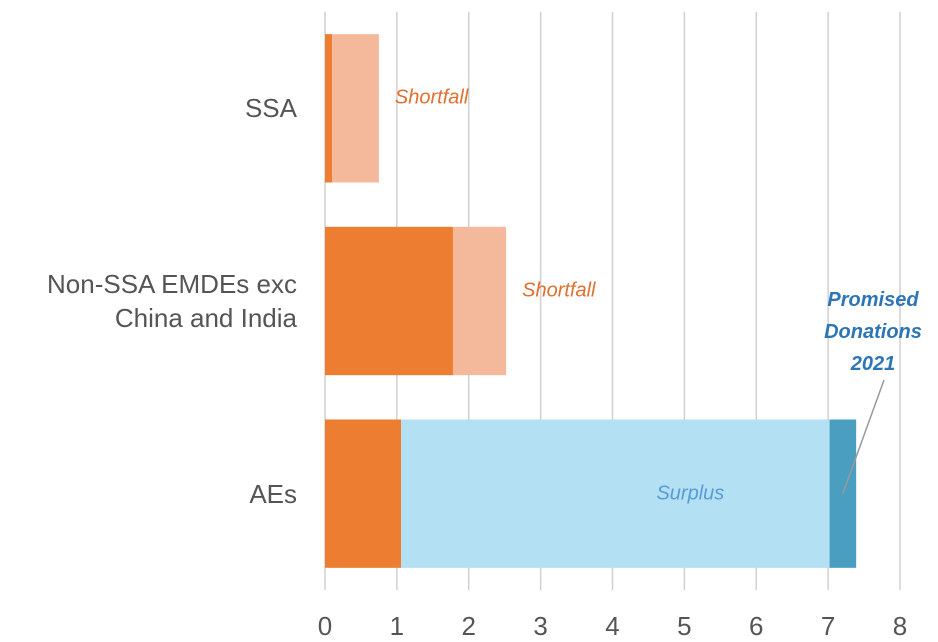 The image size is (938, 642). Describe the element at coordinates (325, 626) in the screenshot. I see `x-tick-label: 0` at that location.